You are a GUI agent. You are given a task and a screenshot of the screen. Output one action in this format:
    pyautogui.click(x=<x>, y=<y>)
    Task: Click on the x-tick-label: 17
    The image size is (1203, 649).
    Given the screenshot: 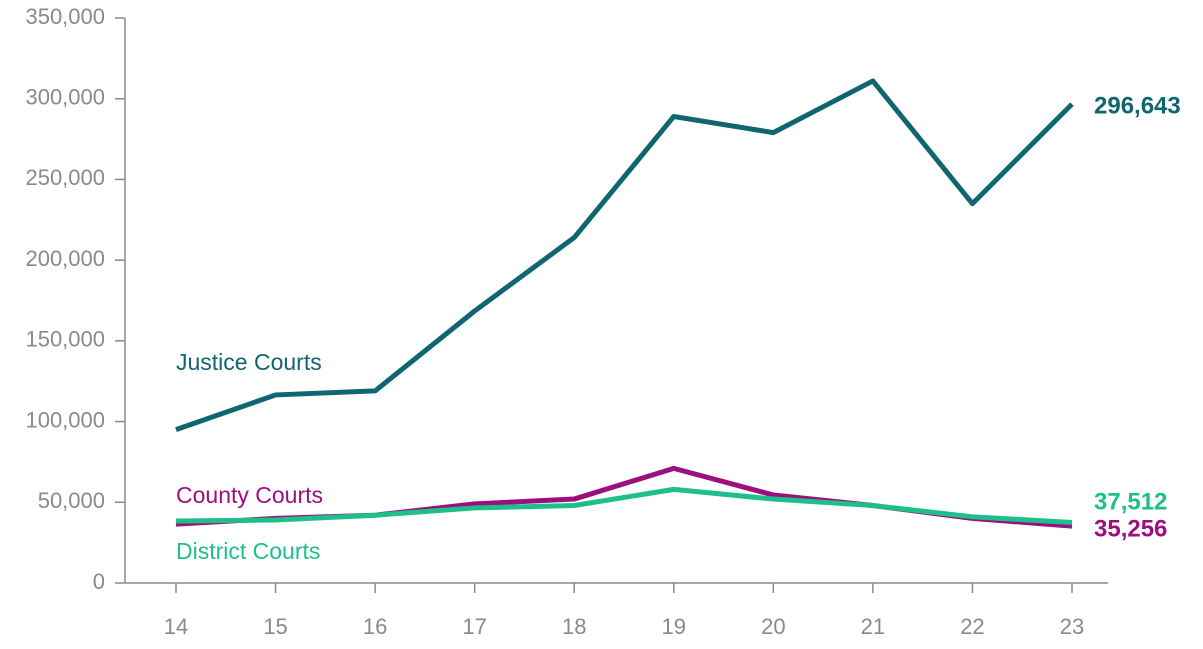 What is the action you would take?
    pyautogui.click(x=474, y=626)
    